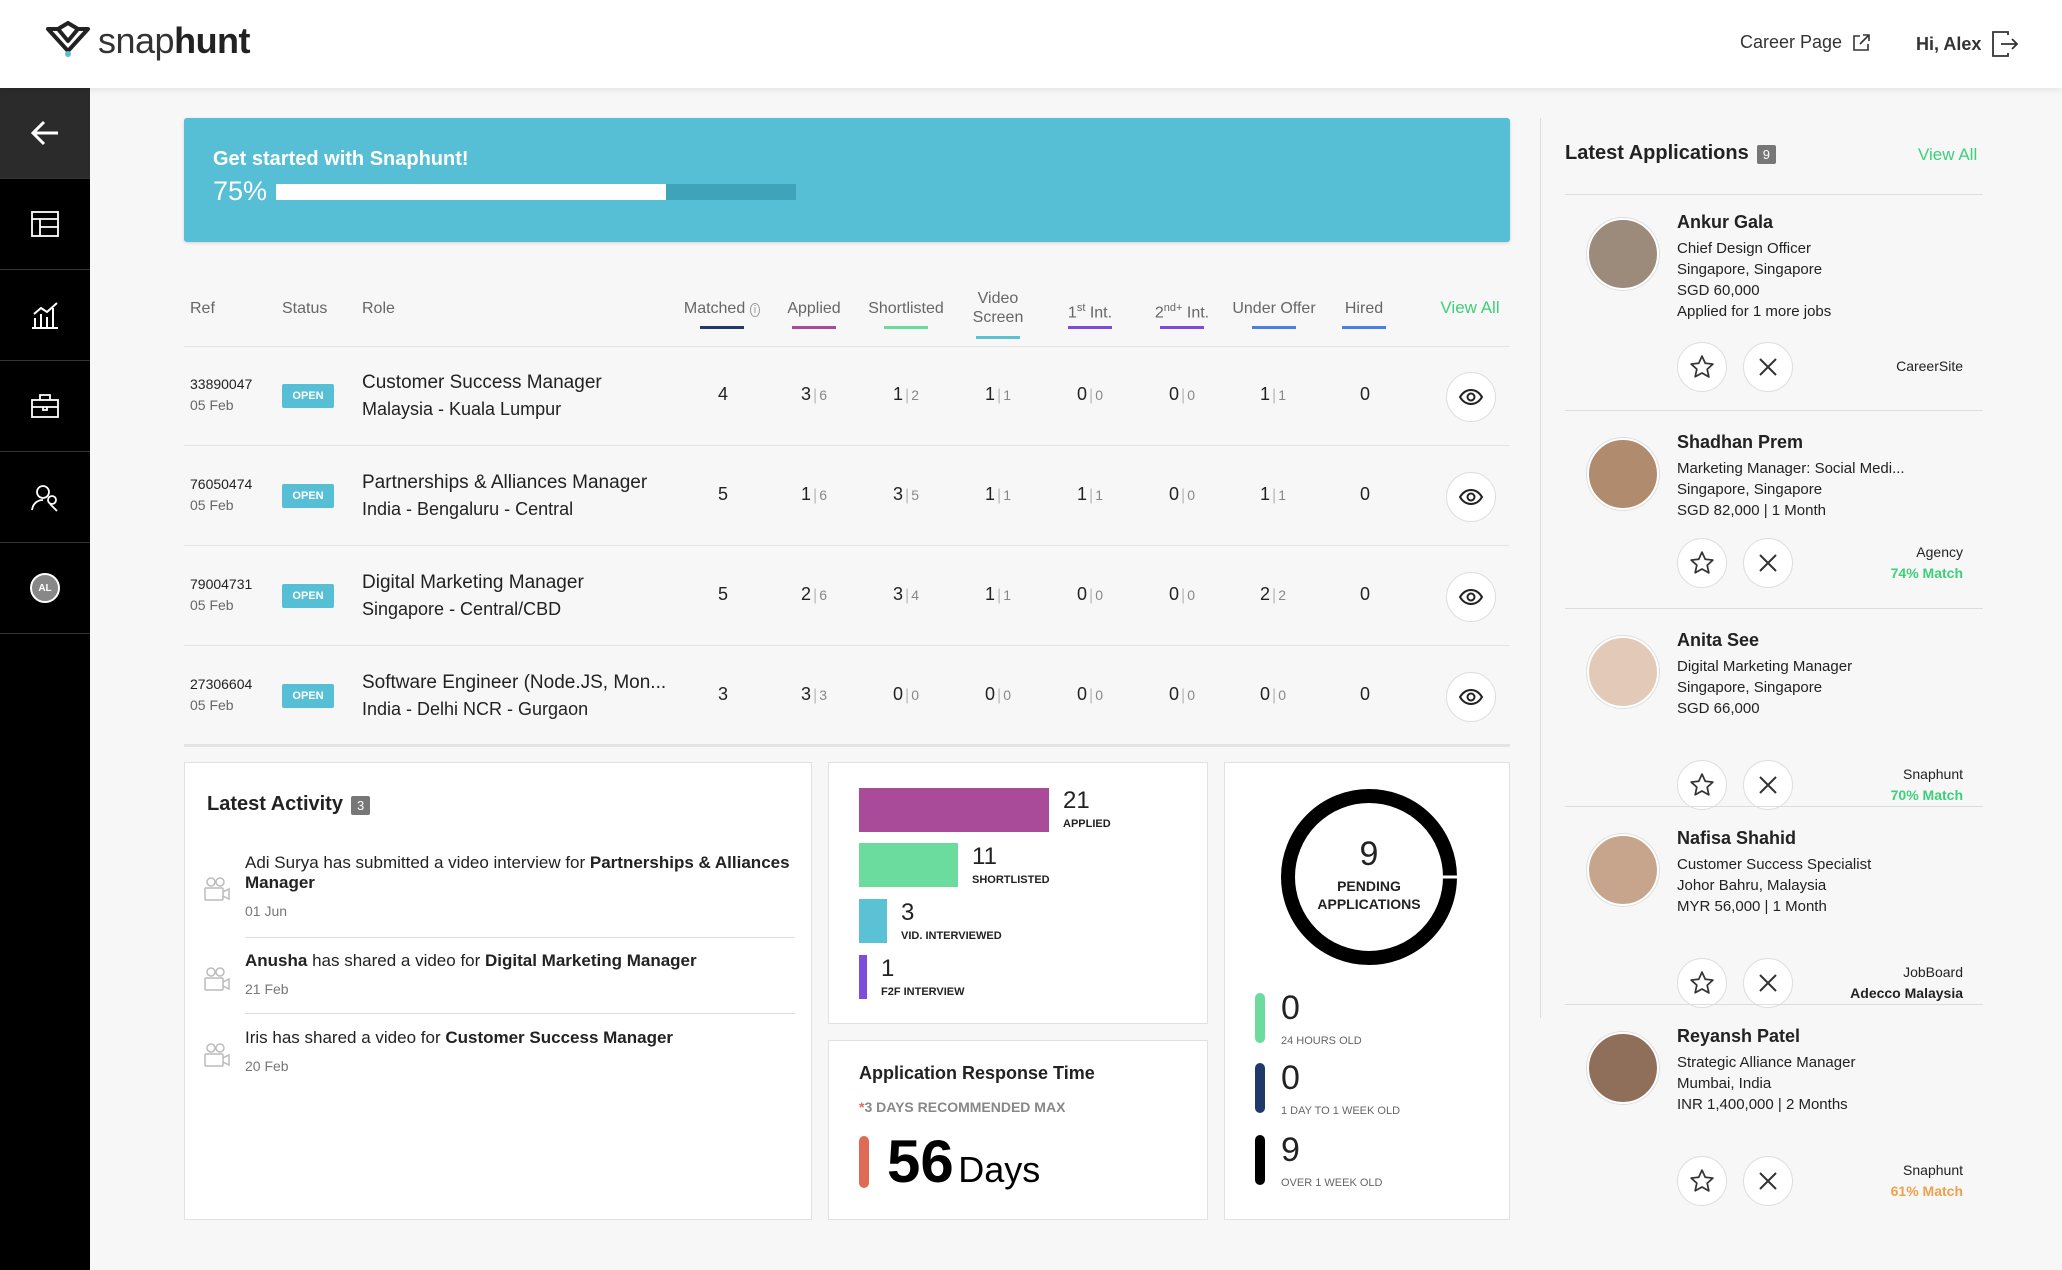 The width and height of the screenshot is (2062, 1270). I want to click on sidebar-item-back, so click(45, 133).